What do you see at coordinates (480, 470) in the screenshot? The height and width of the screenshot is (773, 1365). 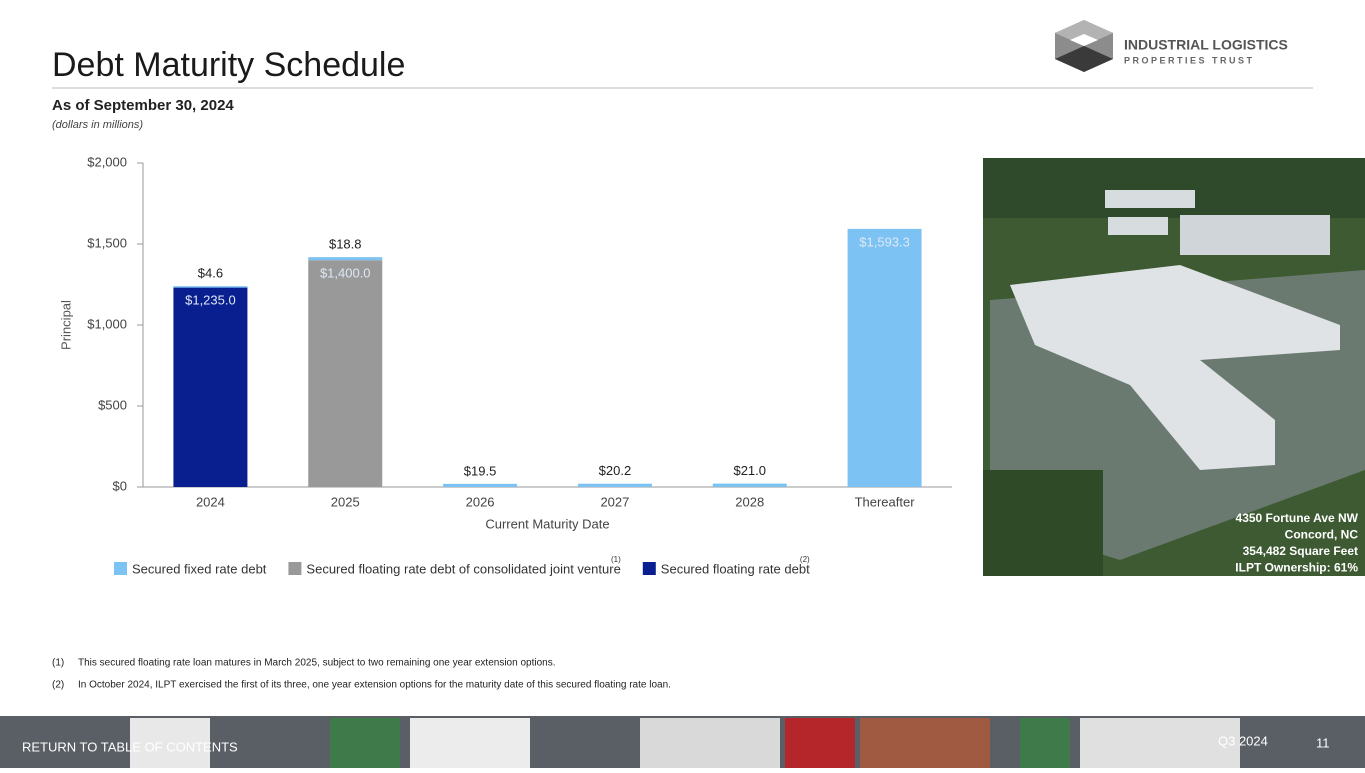 I see `value-label: $19.5` at bounding box center [480, 470].